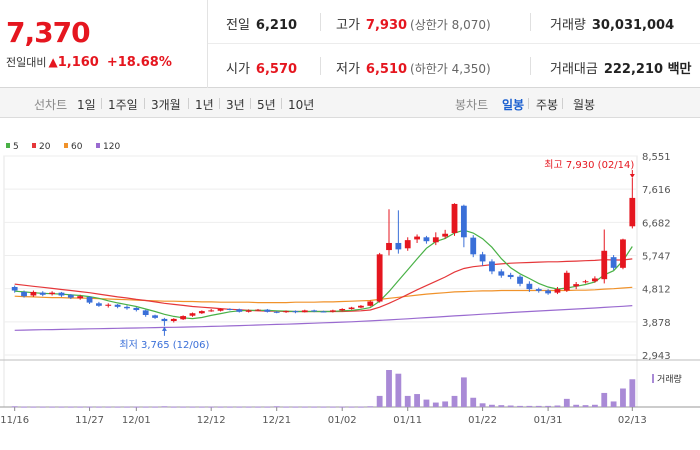 This screenshot has width=700, height=450. What do you see at coordinates (513, 105) in the screenshot?
I see `daily-candle-button: 일봉` at bounding box center [513, 105].